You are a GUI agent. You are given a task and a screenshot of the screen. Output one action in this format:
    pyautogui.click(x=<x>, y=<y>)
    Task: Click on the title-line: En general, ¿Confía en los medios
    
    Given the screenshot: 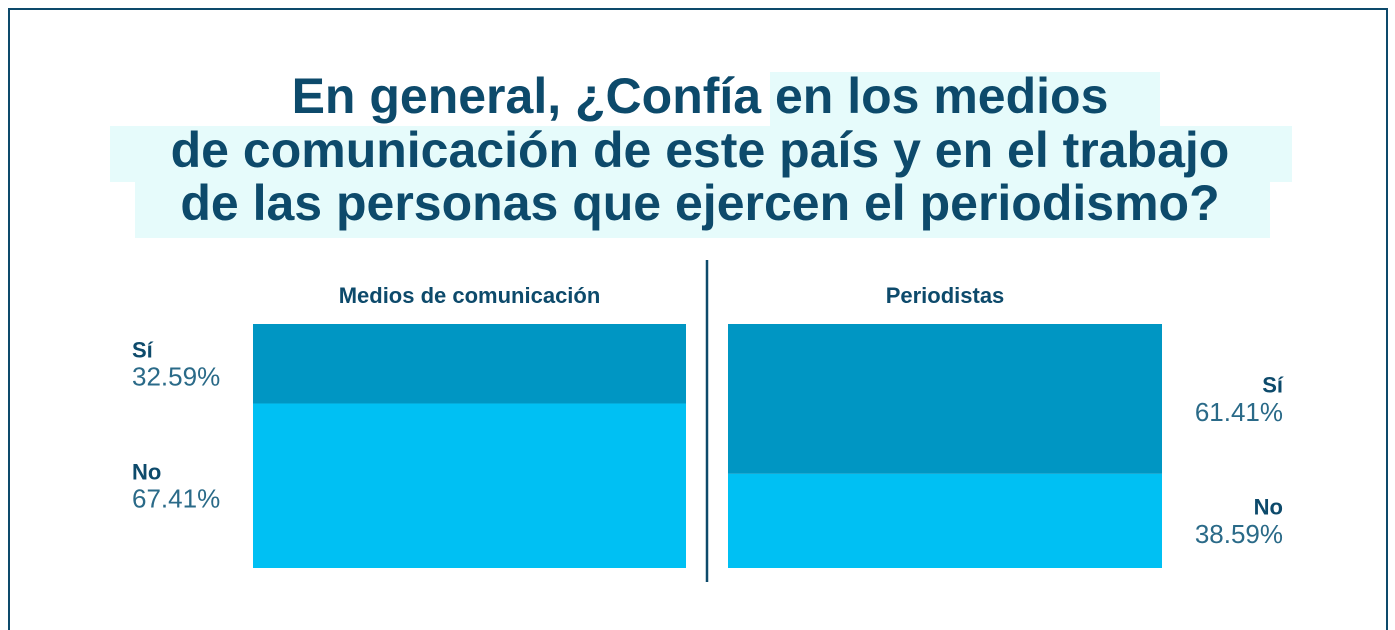 What is the action you would take?
    pyautogui.click(x=700, y=96)
    